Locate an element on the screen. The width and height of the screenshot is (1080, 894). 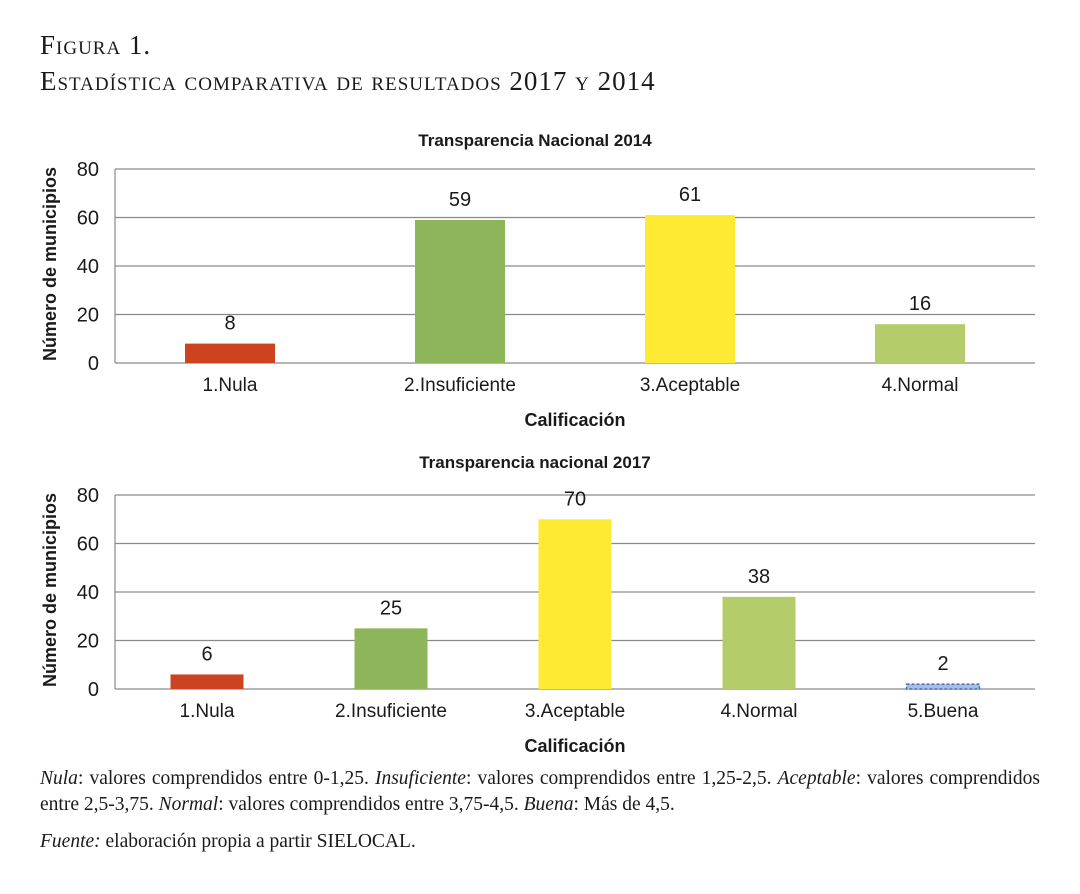
source-term: Fuente: is located at coordinates (70, 841).